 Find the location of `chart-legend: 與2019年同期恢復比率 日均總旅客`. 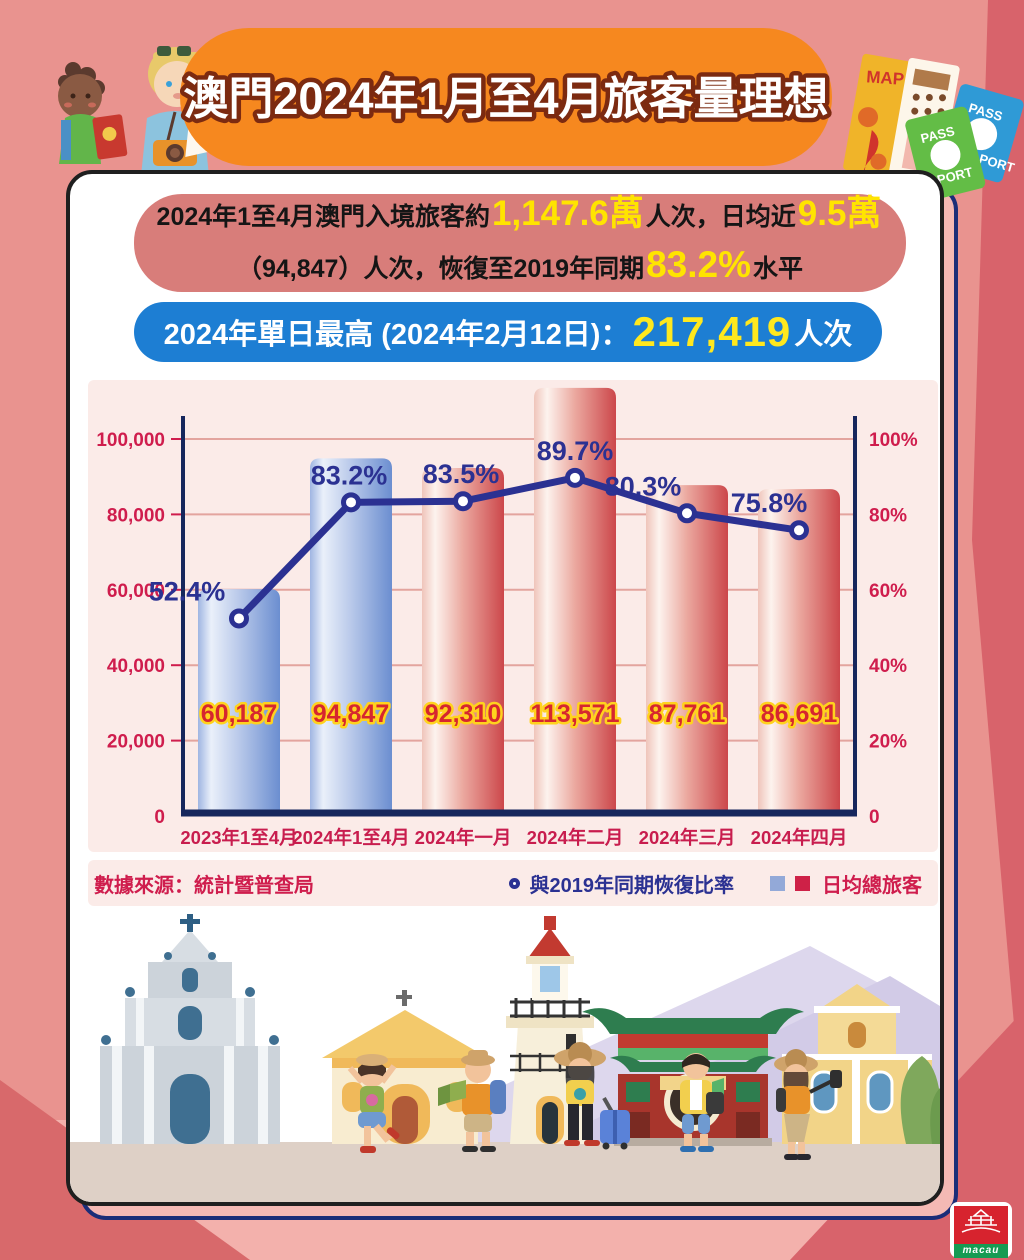

chart-legend: 與2019年同期恢復比率 日均總旅客 is located at coordinates (715, 883).